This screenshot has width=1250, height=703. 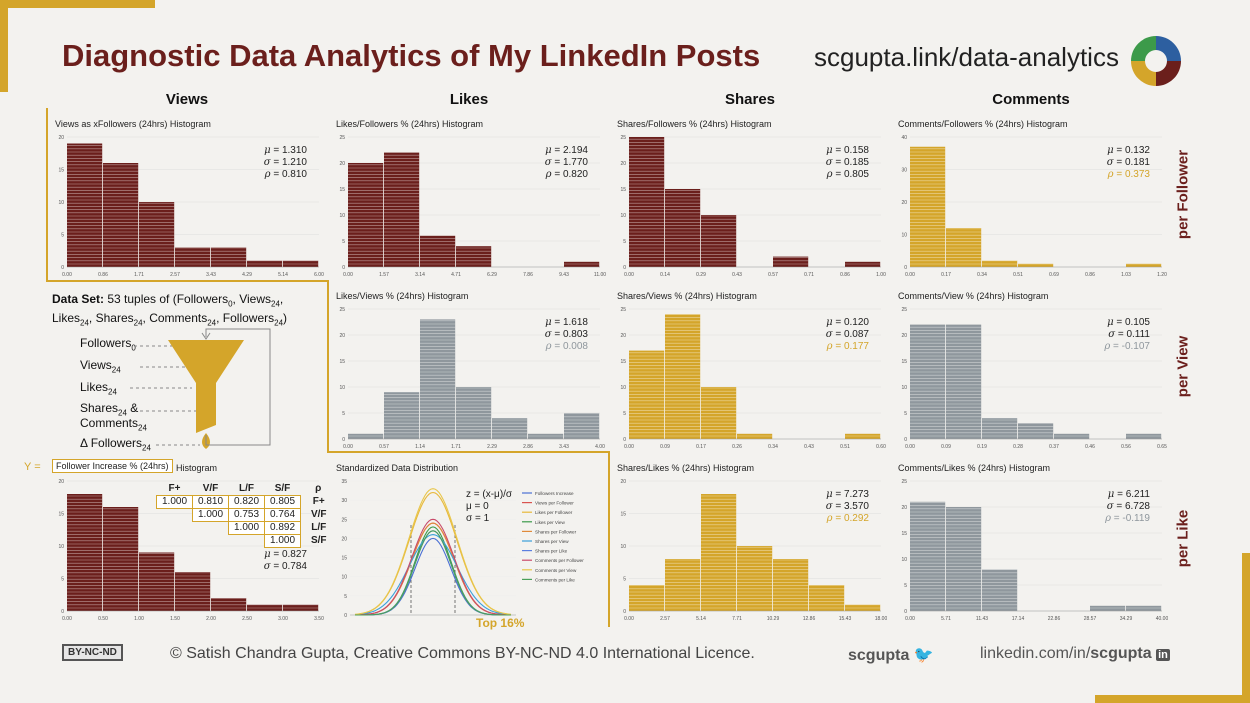 What do you see at coordinates (983, 124) in the screenshot?
I see `histogram-title: Comments/Followers % (24hrs) Histogram` at bounding box center [983, 124].